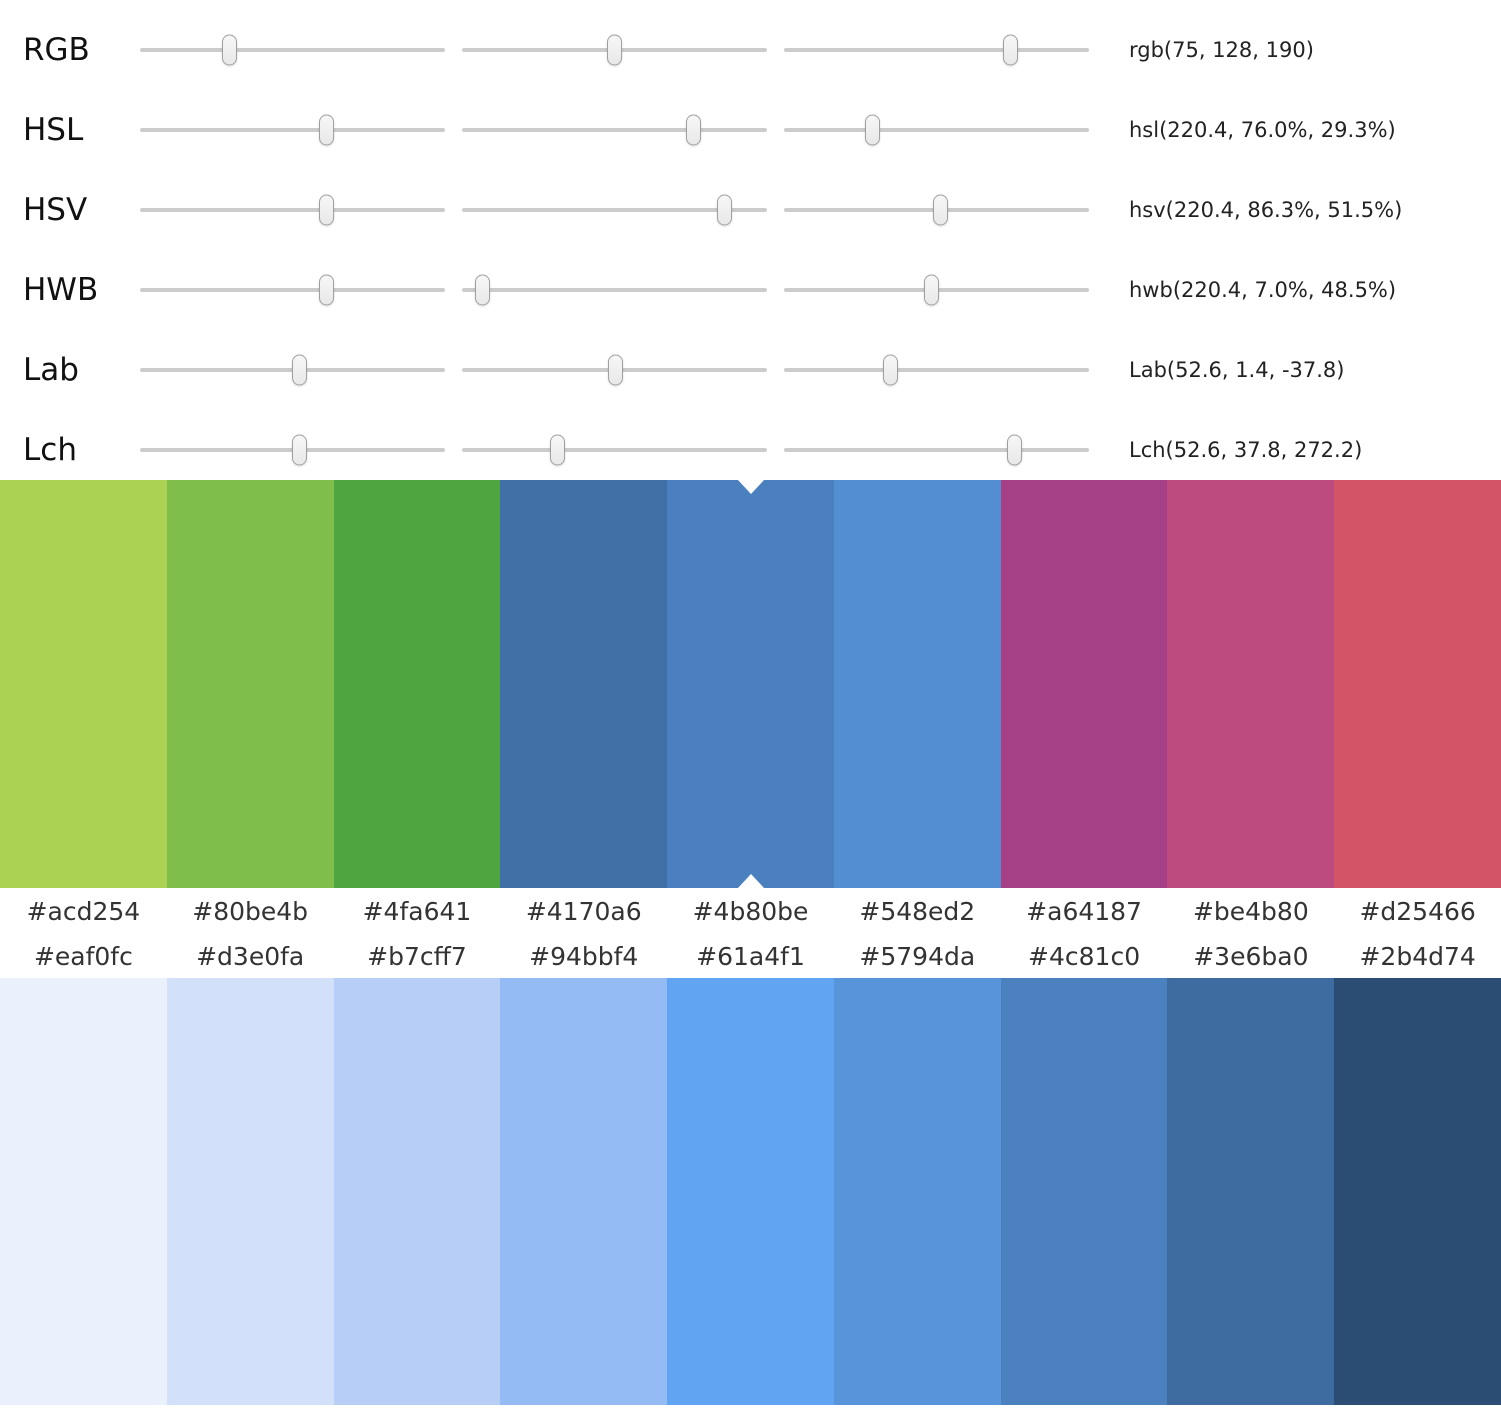  Describe the element at coordinates (750, 487) in the screenshot. I see `selection-notch-top` at that location.